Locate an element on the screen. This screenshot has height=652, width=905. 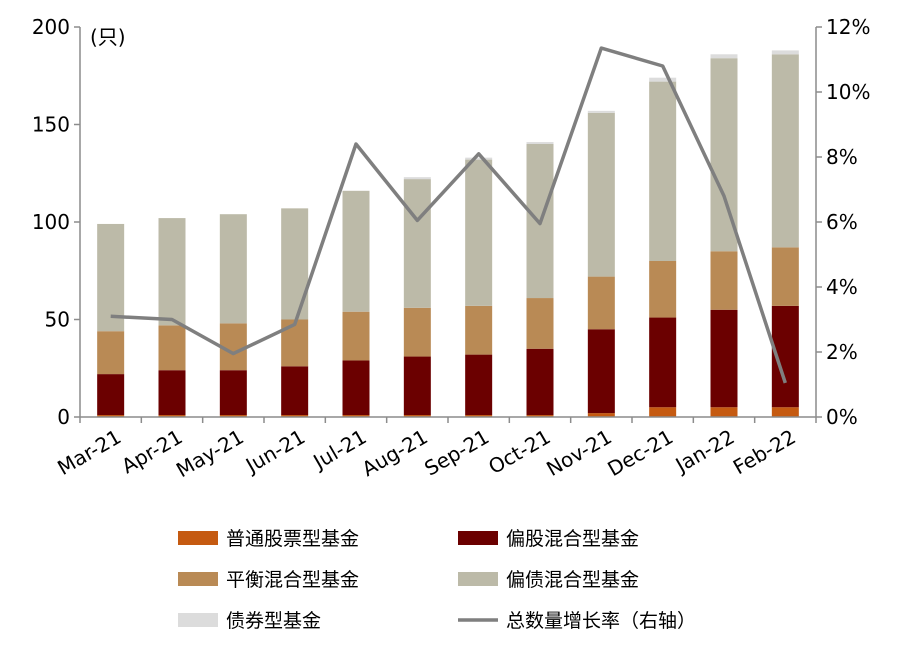
x-tick-label: May-21 is located at coordinates (210, 454).